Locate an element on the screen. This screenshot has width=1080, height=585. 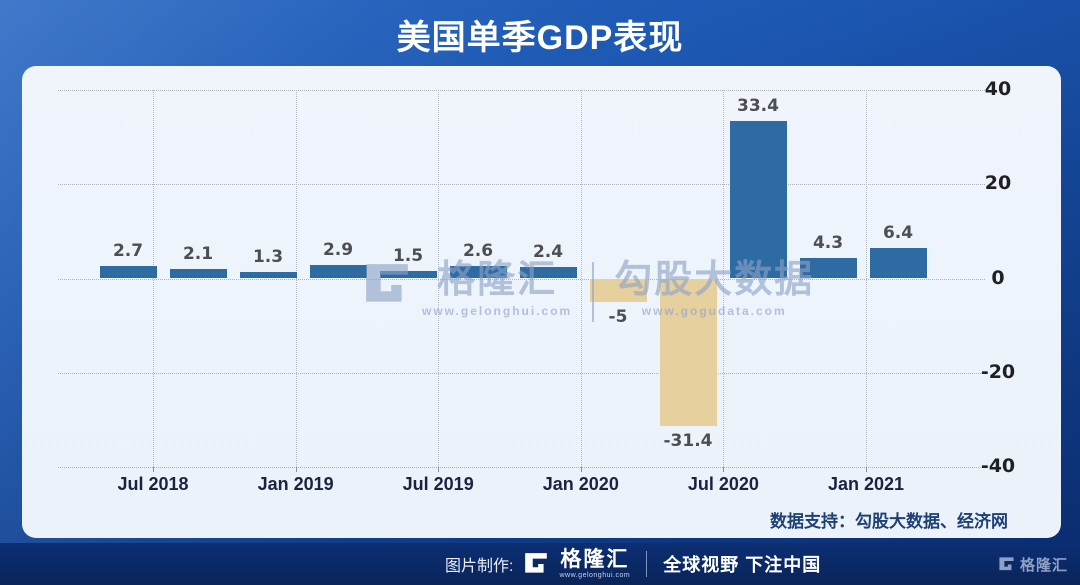
bar-value-label: 1.5 is located at coordinates (408, 256).